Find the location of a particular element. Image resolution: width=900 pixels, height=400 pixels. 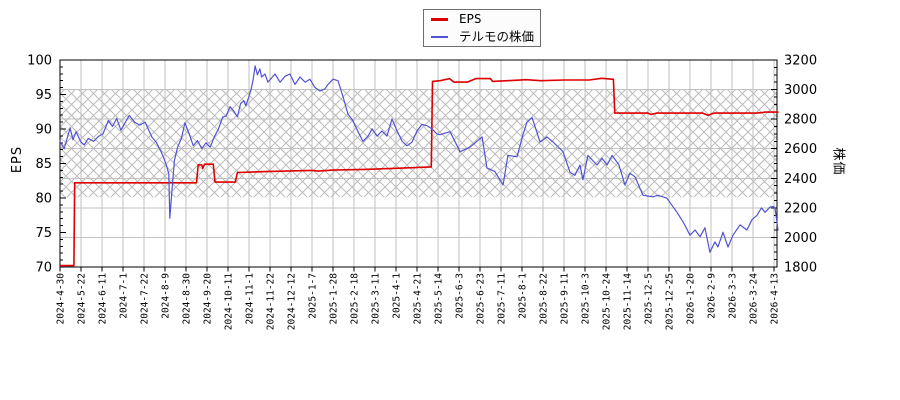

svg-text: 2025-3-11 is located at coordinates (376, 299).